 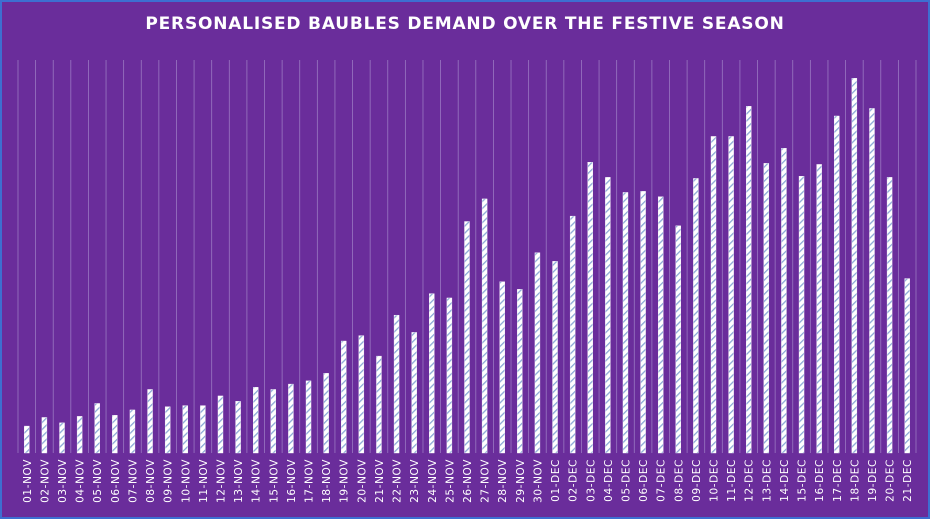 I want to click on x-tick-label: 10-NOV, so click(x=186, y=481).